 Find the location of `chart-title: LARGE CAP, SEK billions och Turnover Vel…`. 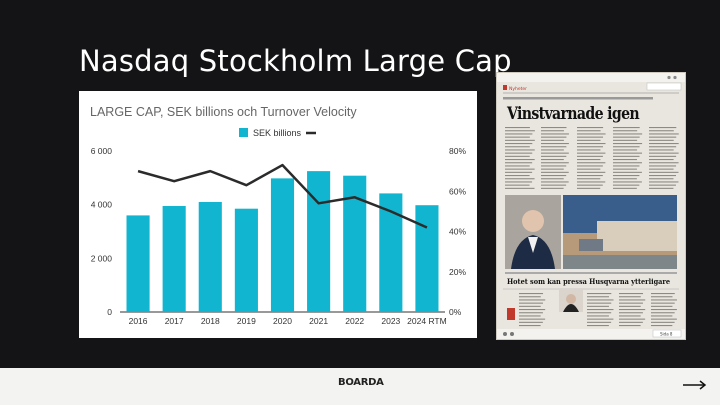

chart-title: LARGE CAP, SEK billions och Turnover Vel… is located at coordinates (223, 112).